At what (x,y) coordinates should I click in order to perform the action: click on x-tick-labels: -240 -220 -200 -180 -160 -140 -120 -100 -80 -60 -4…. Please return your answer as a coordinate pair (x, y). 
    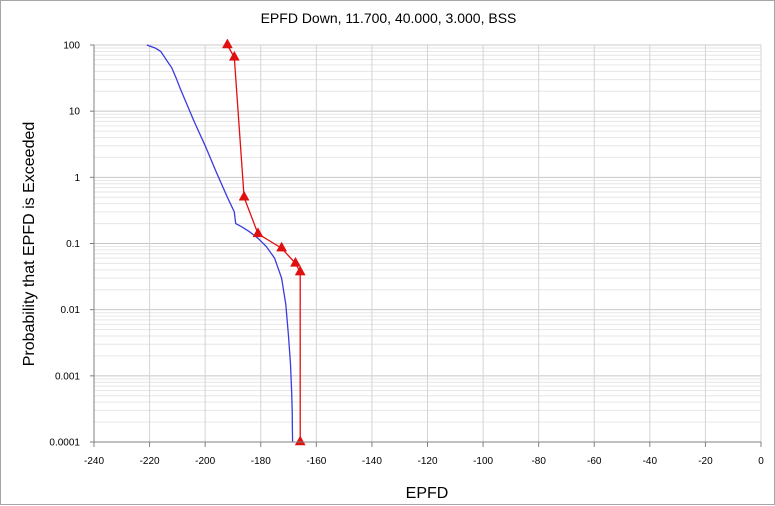
    Looking at the image, I should click on (424, 461).